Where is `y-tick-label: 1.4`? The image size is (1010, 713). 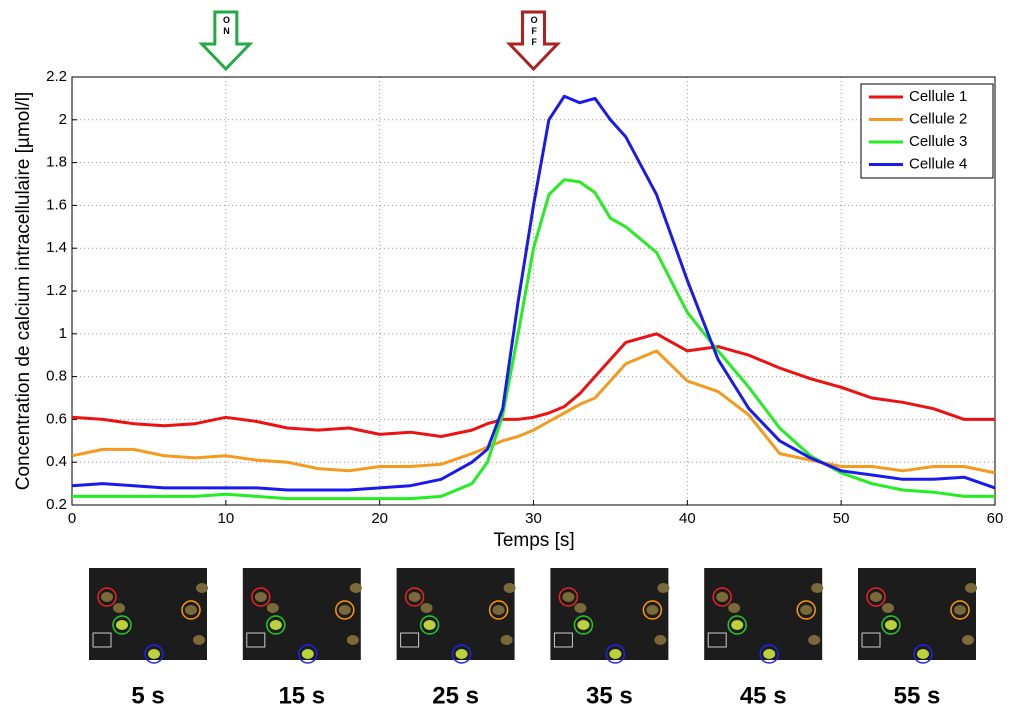
y-tick-label: 1.4 is located at coordinates (56, 247).